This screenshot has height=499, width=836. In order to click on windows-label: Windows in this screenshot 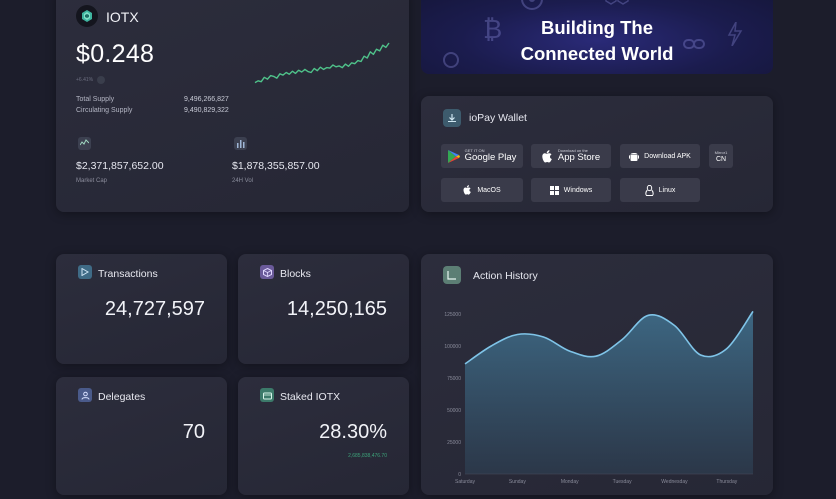, I will do `click(578, 190)`.